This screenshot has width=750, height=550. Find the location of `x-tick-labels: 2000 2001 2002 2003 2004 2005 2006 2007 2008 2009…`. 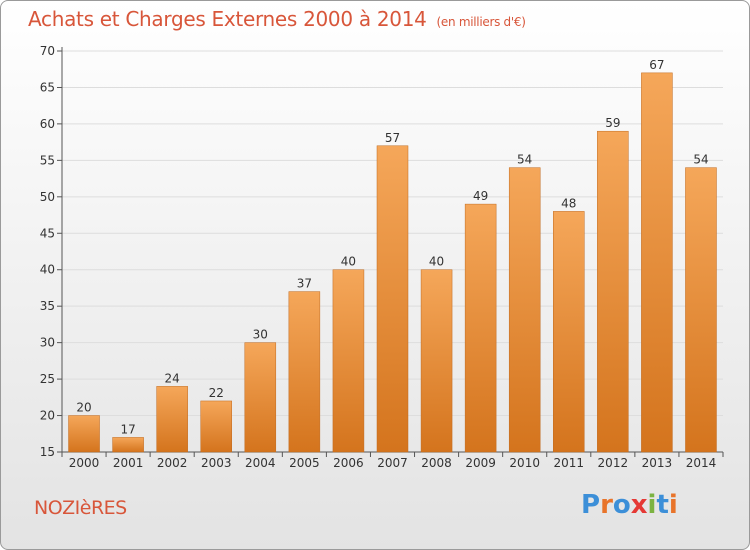

x-tick-labels: 2000 2001 2002 2003 2004 2005 2006 2007 2008 2009… is located at coordinates (392, 463).